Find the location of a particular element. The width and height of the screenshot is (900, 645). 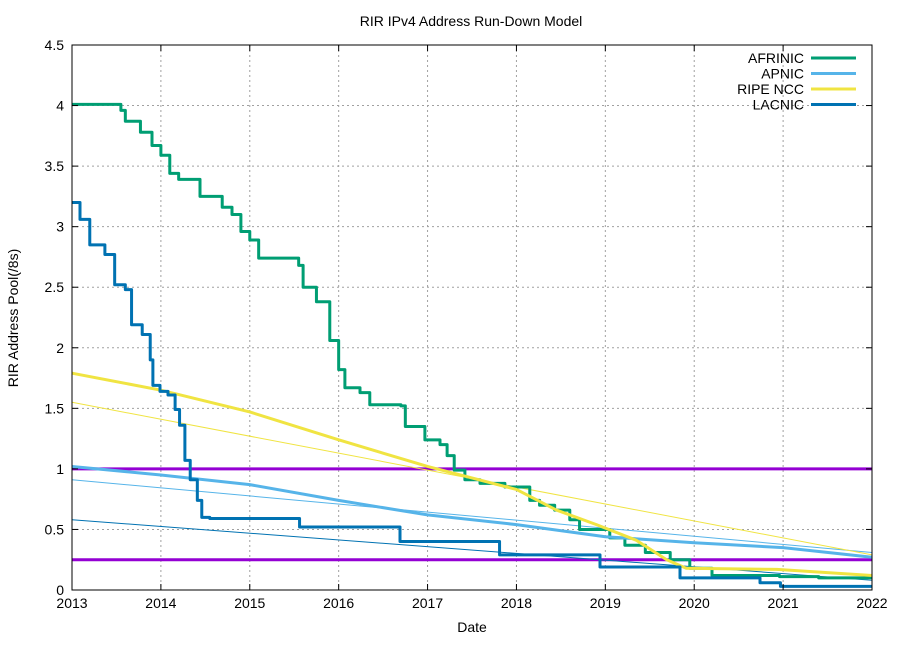

legend-label: AFRINIC is located at coordinates (776, 58).